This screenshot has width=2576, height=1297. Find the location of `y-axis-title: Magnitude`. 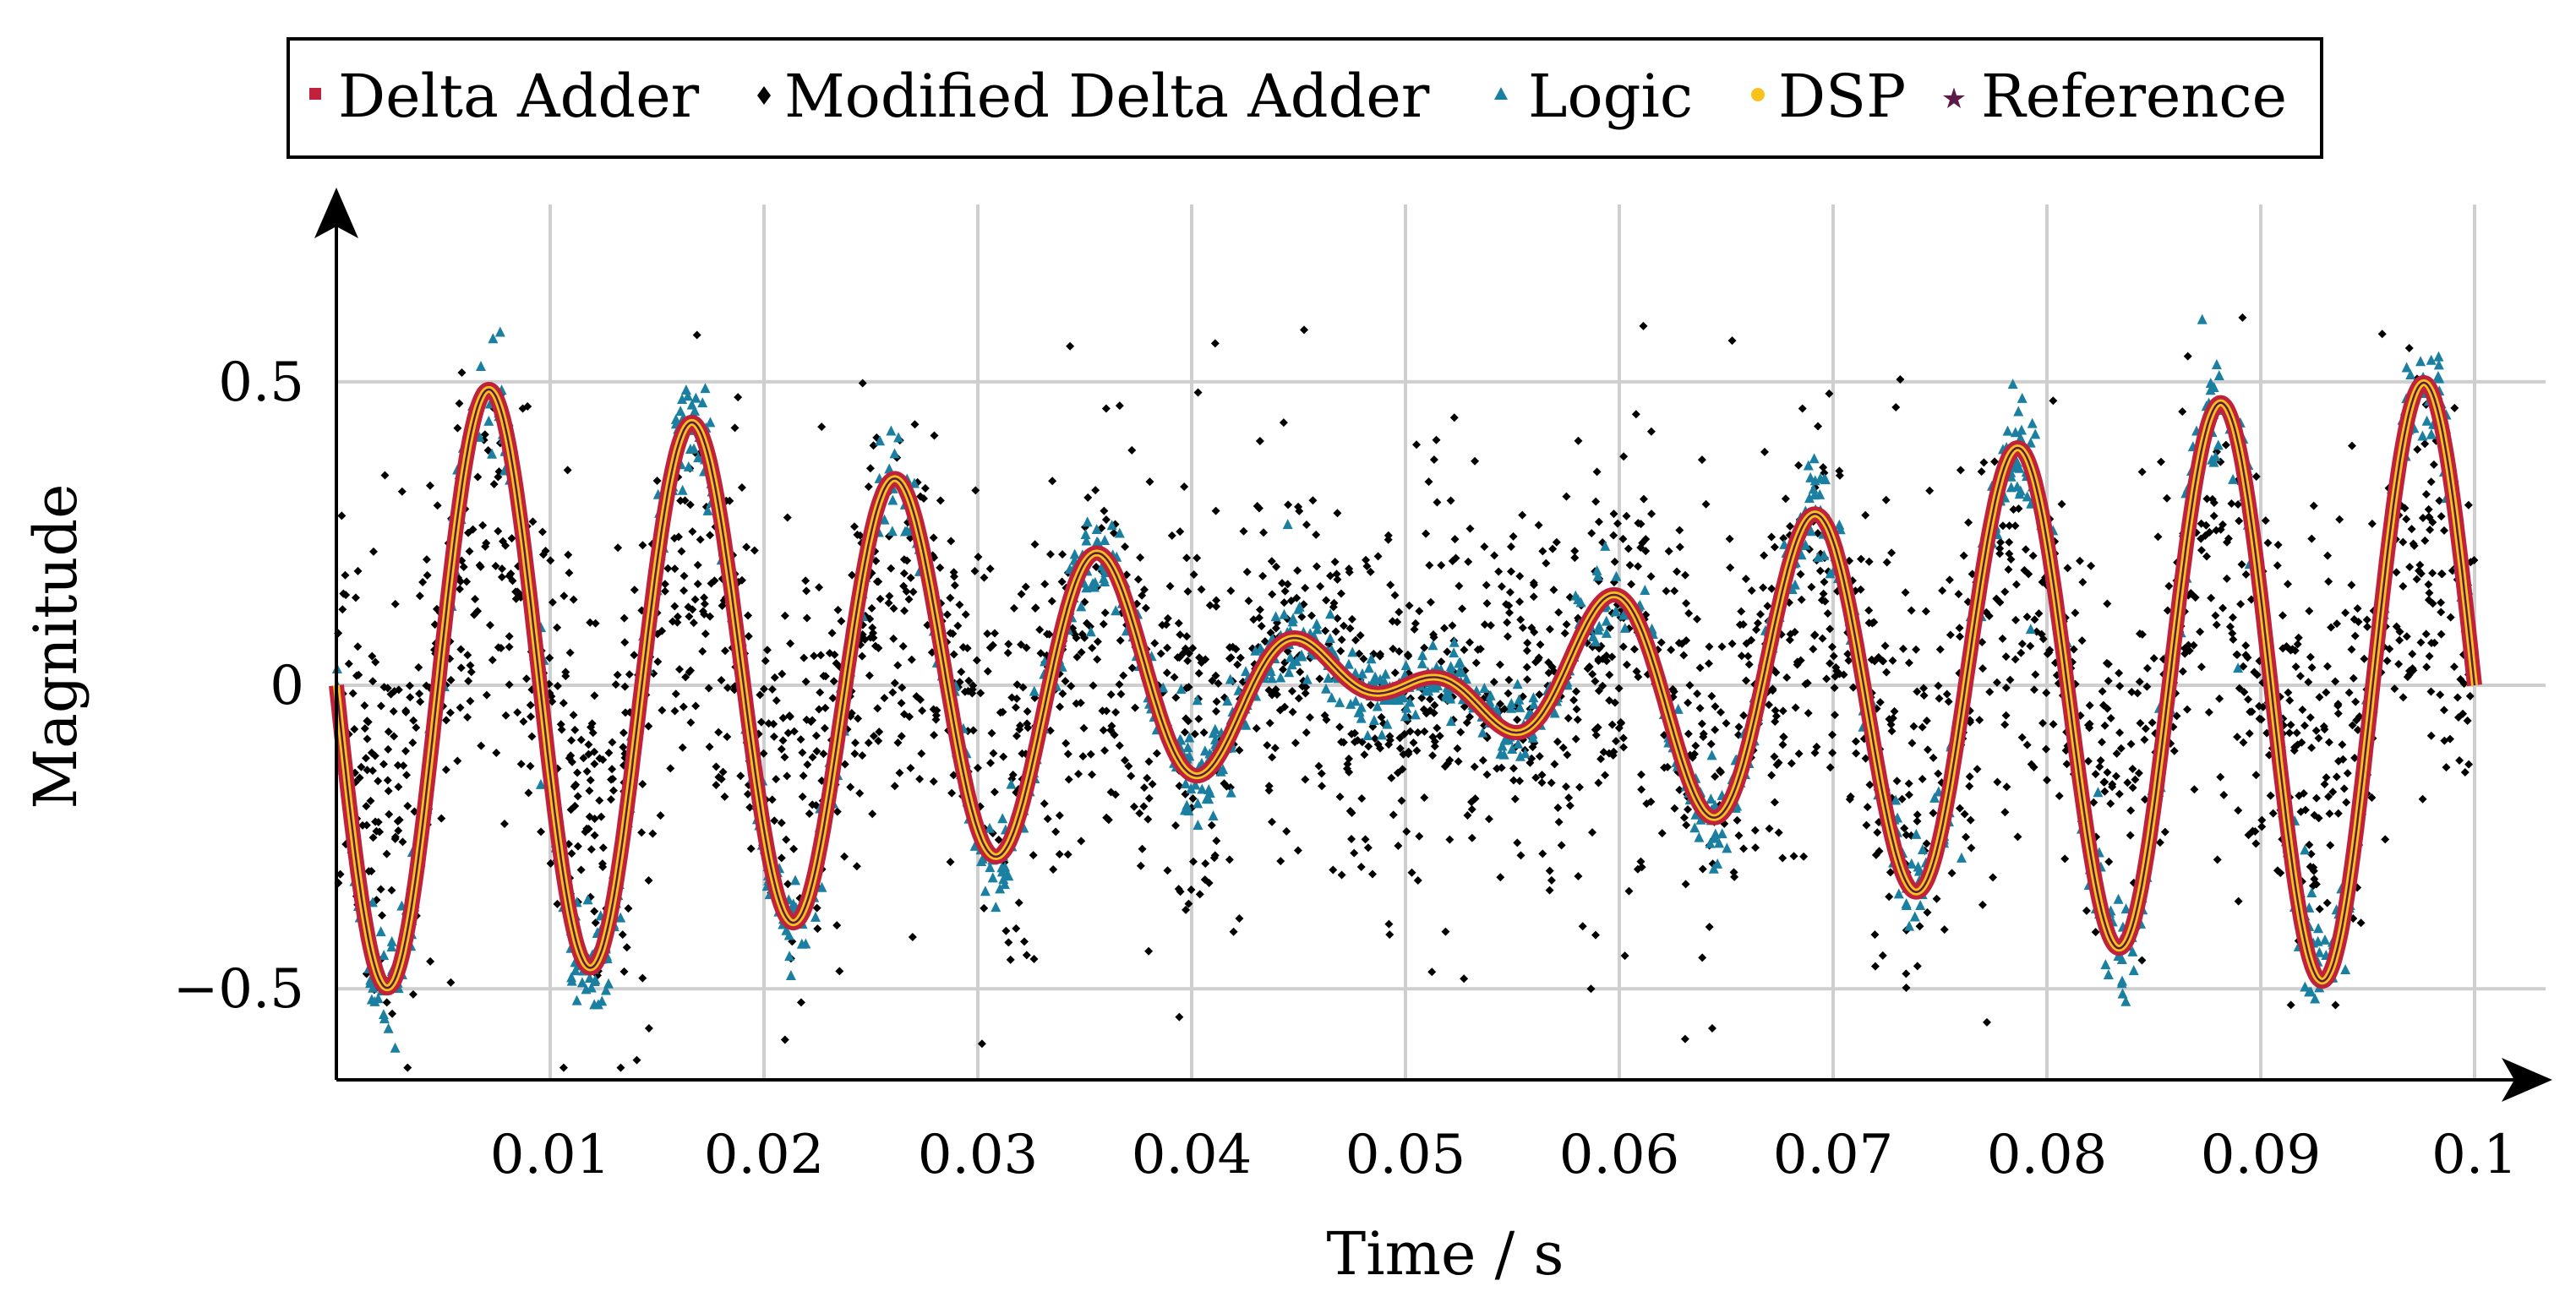

y-axis-title: Magnitude is located at coordinates (55, 646).